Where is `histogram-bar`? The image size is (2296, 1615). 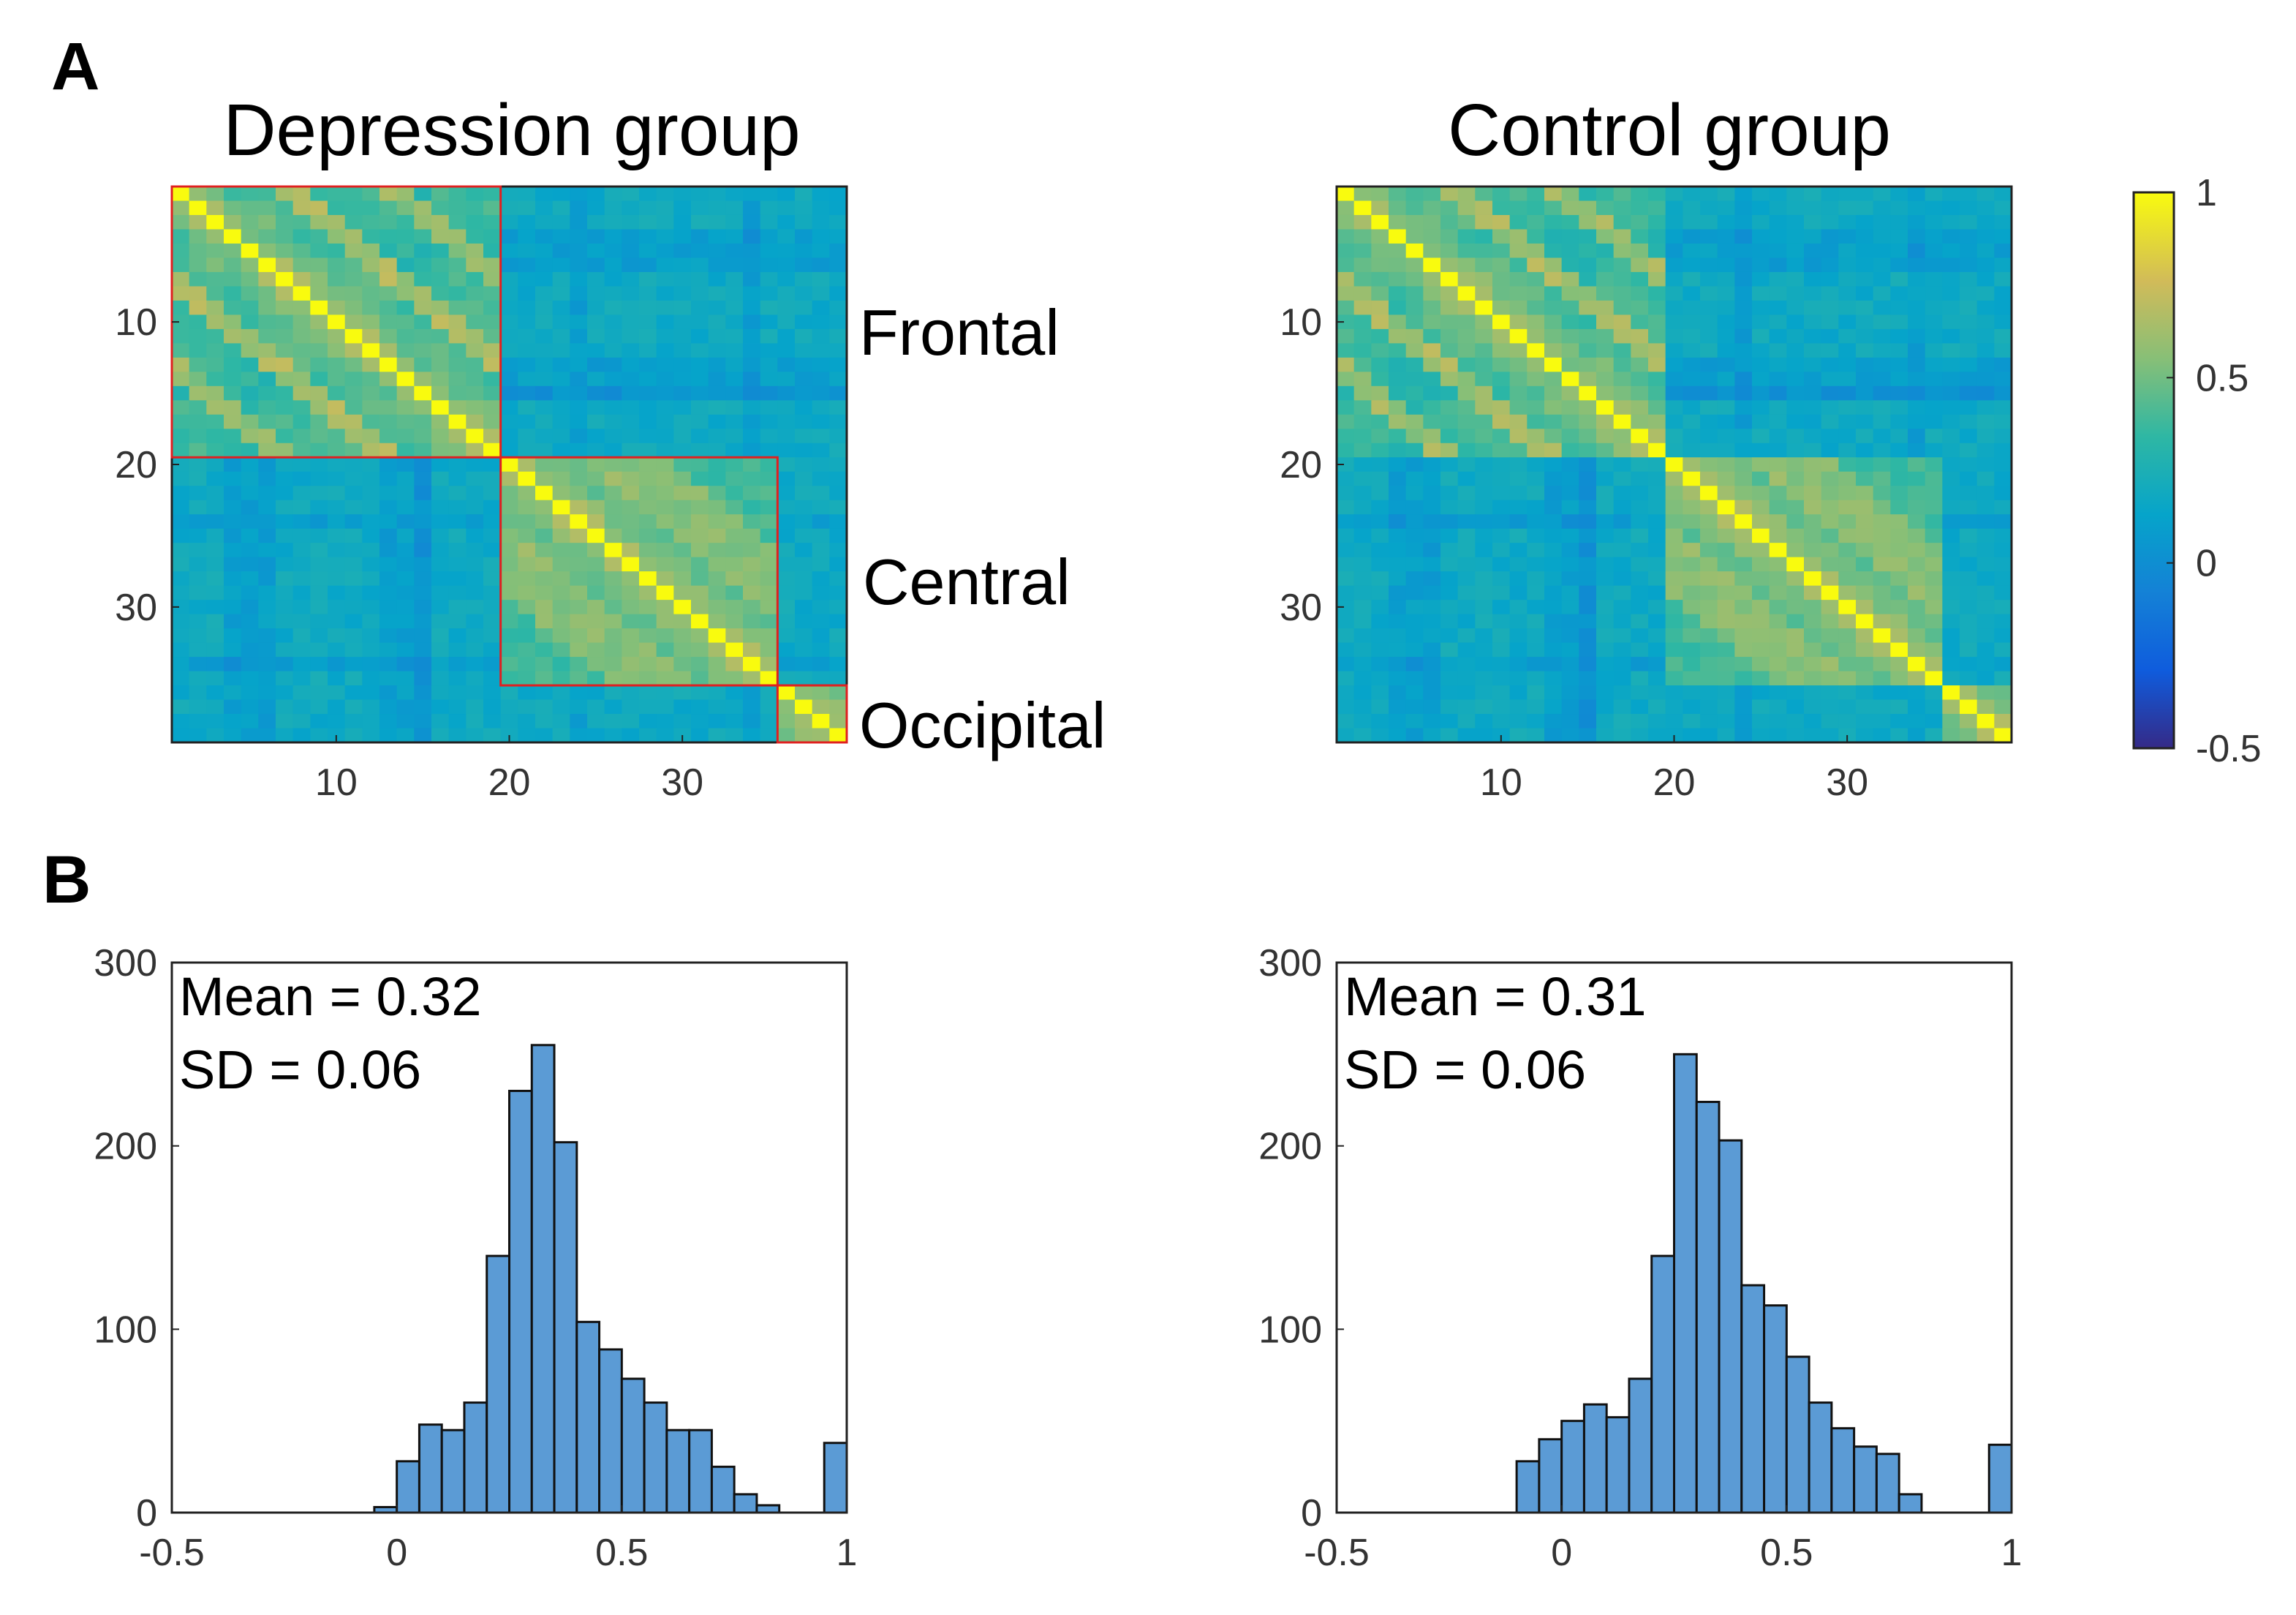 histogram-bar is located at coordinates (1685, 1283).